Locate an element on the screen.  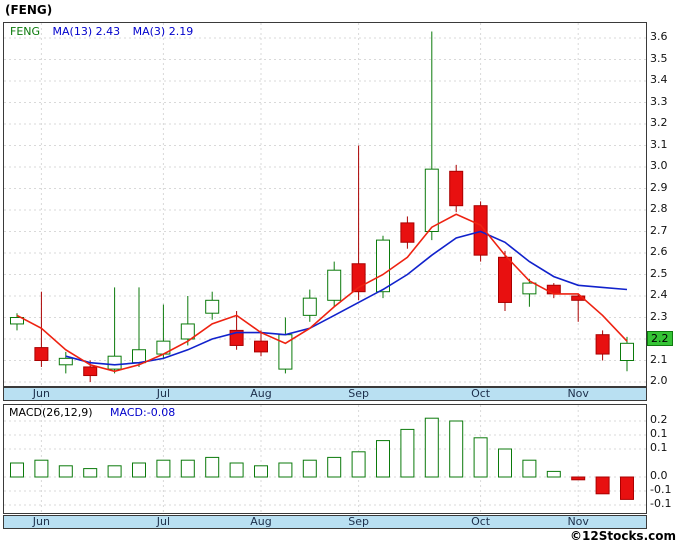
price-axis-tick: 3.4 is located at coordinates (659, 79).